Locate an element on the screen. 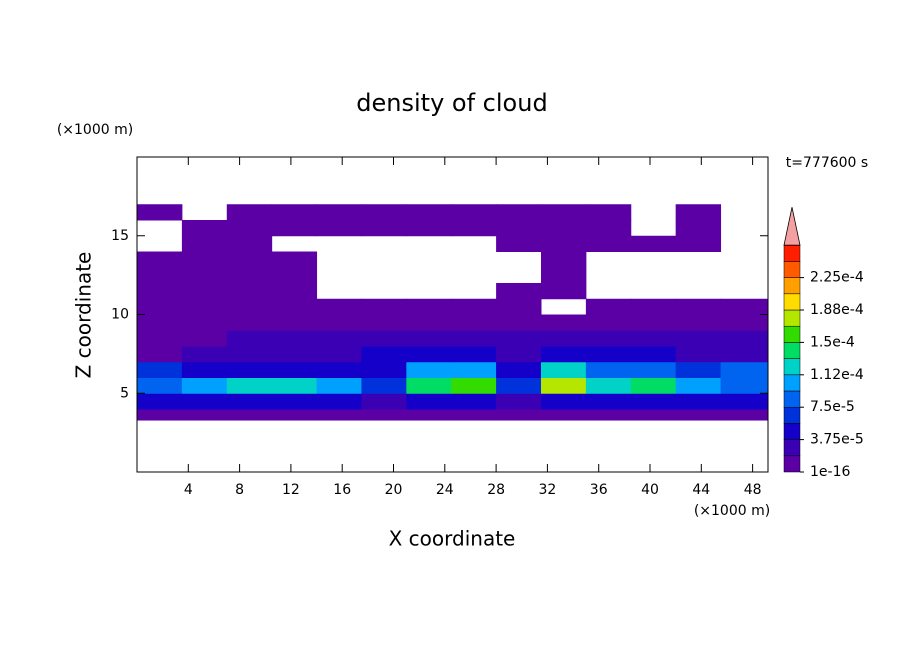 This screenshot has width=904, height=654. y-tick-label: 5 is located at coordinates (124, 393).